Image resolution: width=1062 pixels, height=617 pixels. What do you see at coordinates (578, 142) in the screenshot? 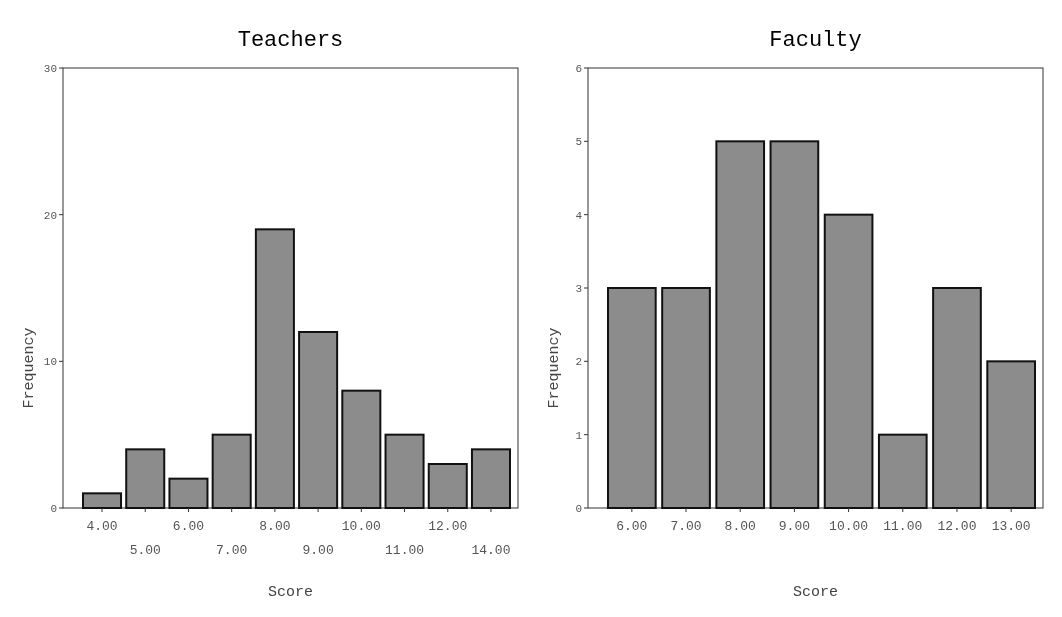
I see `y-tick-label: 5` at bounding box center [578, 142].